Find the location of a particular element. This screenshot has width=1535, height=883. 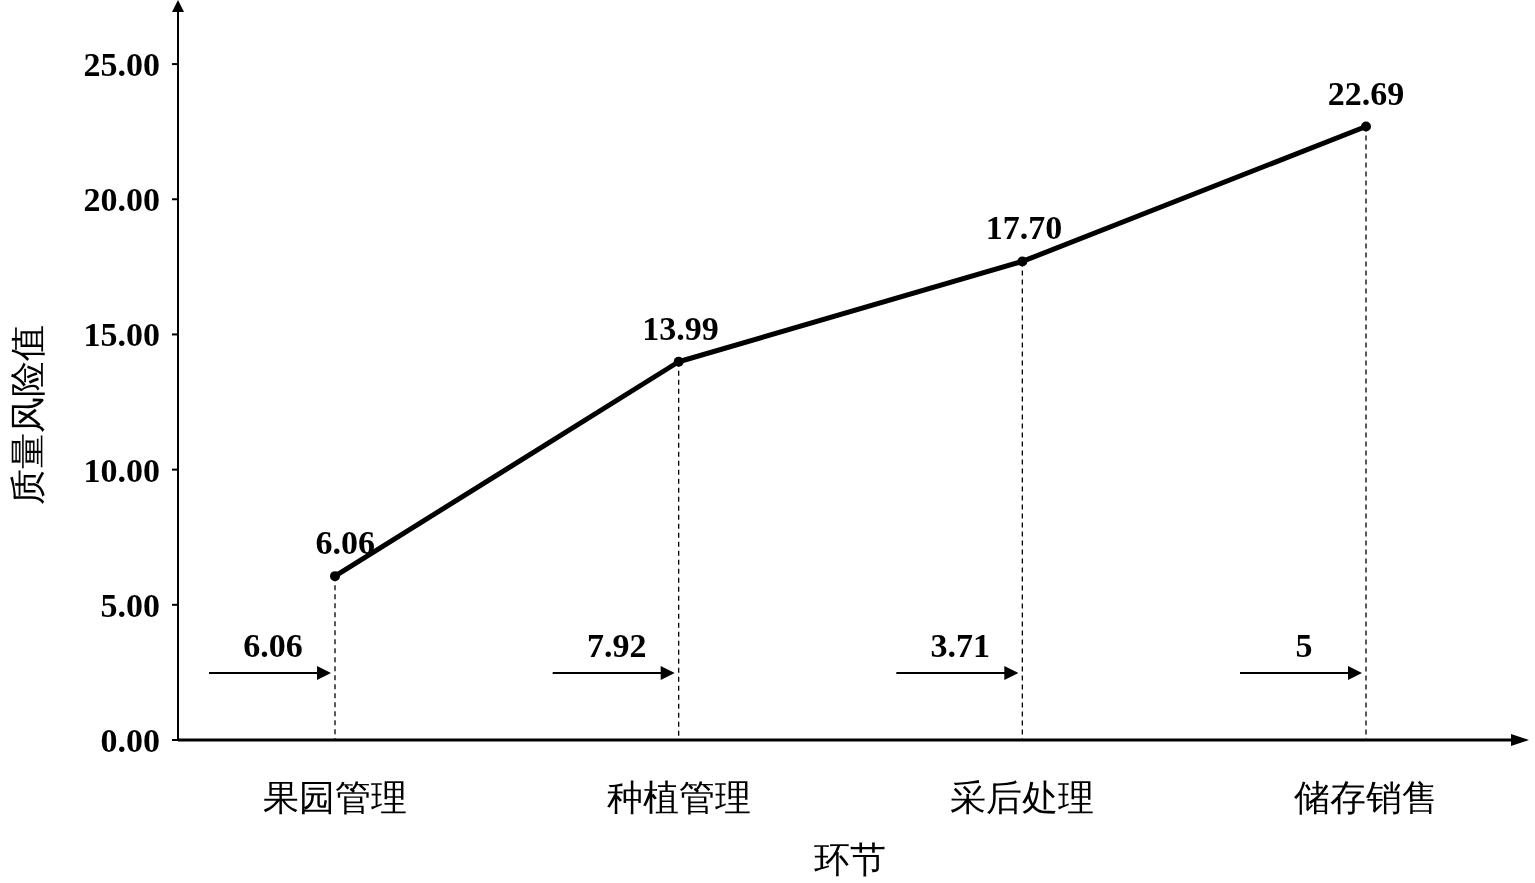

annotation: 5 is located at coordinates (1304, 645).